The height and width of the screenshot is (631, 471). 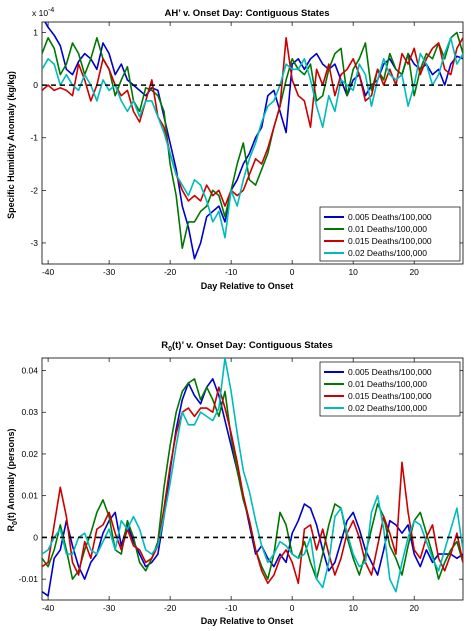 What do you see at coordinates (246, 13) in the screenshot?
I see `chart-title: AH’ v. Onset Day: Contiguous States` at bounding box center [246, 13].